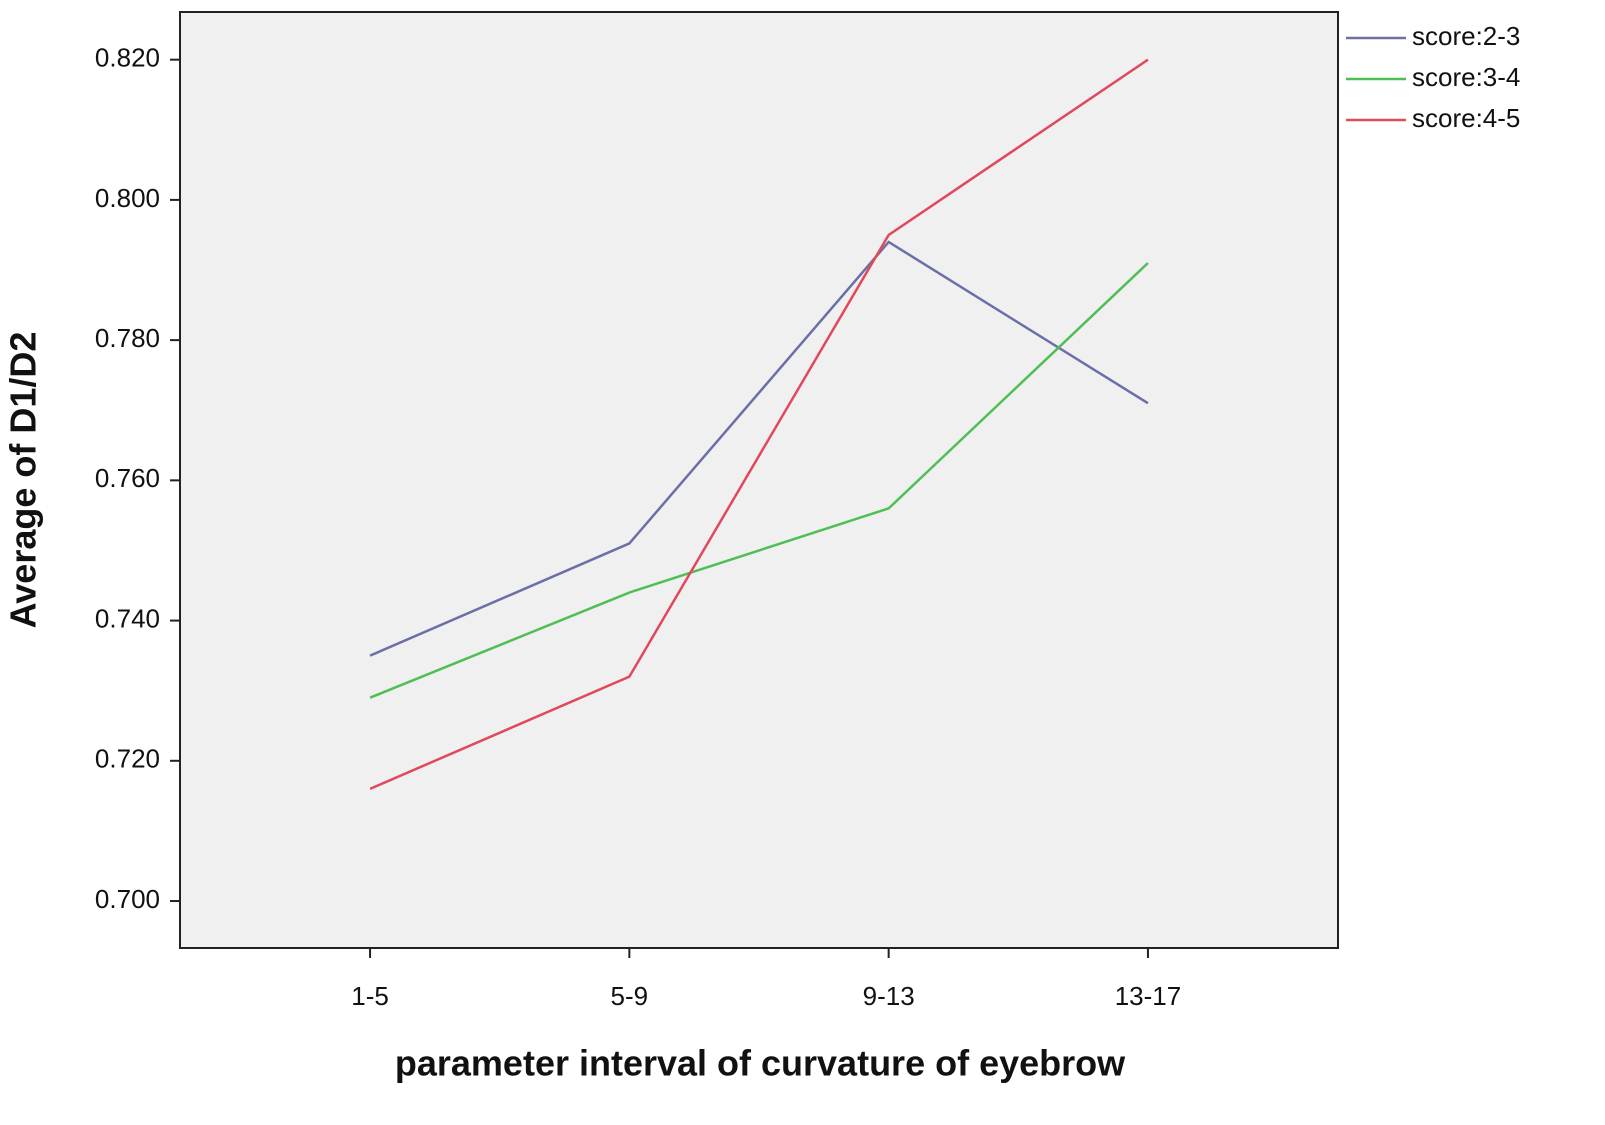 The image size is (1605, 1125). Describe the element at coordinates (370, 996) in the screenshot. I see `x-tick-label: 1-5` at that location.